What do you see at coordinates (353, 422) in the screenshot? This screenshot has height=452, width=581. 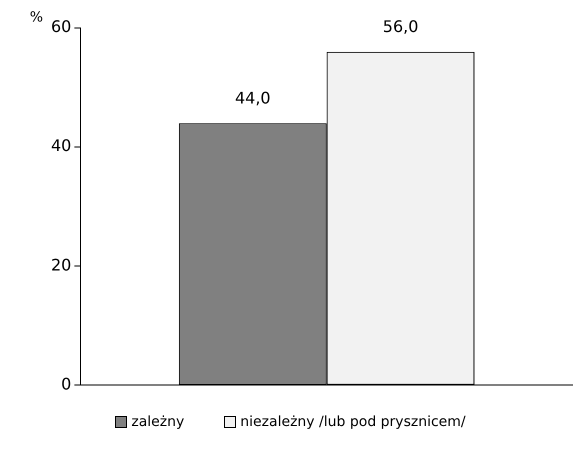 I see `text: niezależny /lub pod prysznicem/` at bounding box center [353, 422].